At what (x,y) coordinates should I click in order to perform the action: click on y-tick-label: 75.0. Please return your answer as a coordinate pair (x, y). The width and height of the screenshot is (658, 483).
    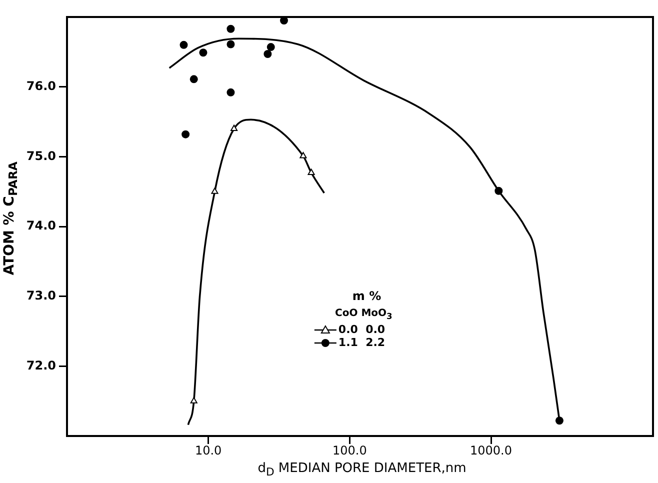
    Looking at the image, I should click on (41, 155).